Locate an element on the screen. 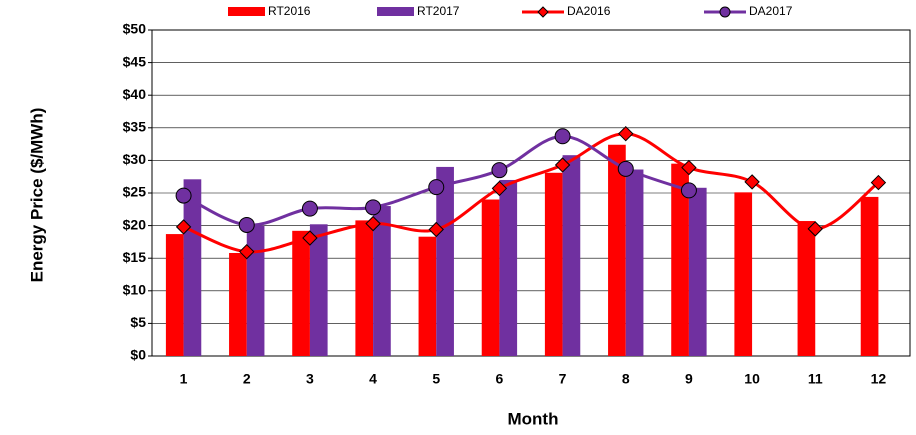 The width and height of the screenshot is (916, 435). y-tick-label: $25 is located at coordinates (135, 192).